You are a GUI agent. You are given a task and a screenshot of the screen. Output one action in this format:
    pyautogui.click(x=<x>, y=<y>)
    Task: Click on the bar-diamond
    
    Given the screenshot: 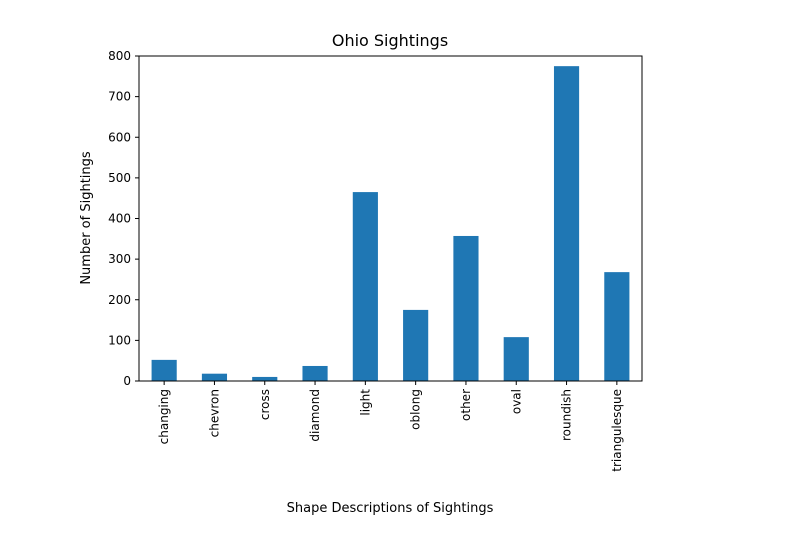 What is the action you would take?
    pyautogui.click(x=315, y=373)
    